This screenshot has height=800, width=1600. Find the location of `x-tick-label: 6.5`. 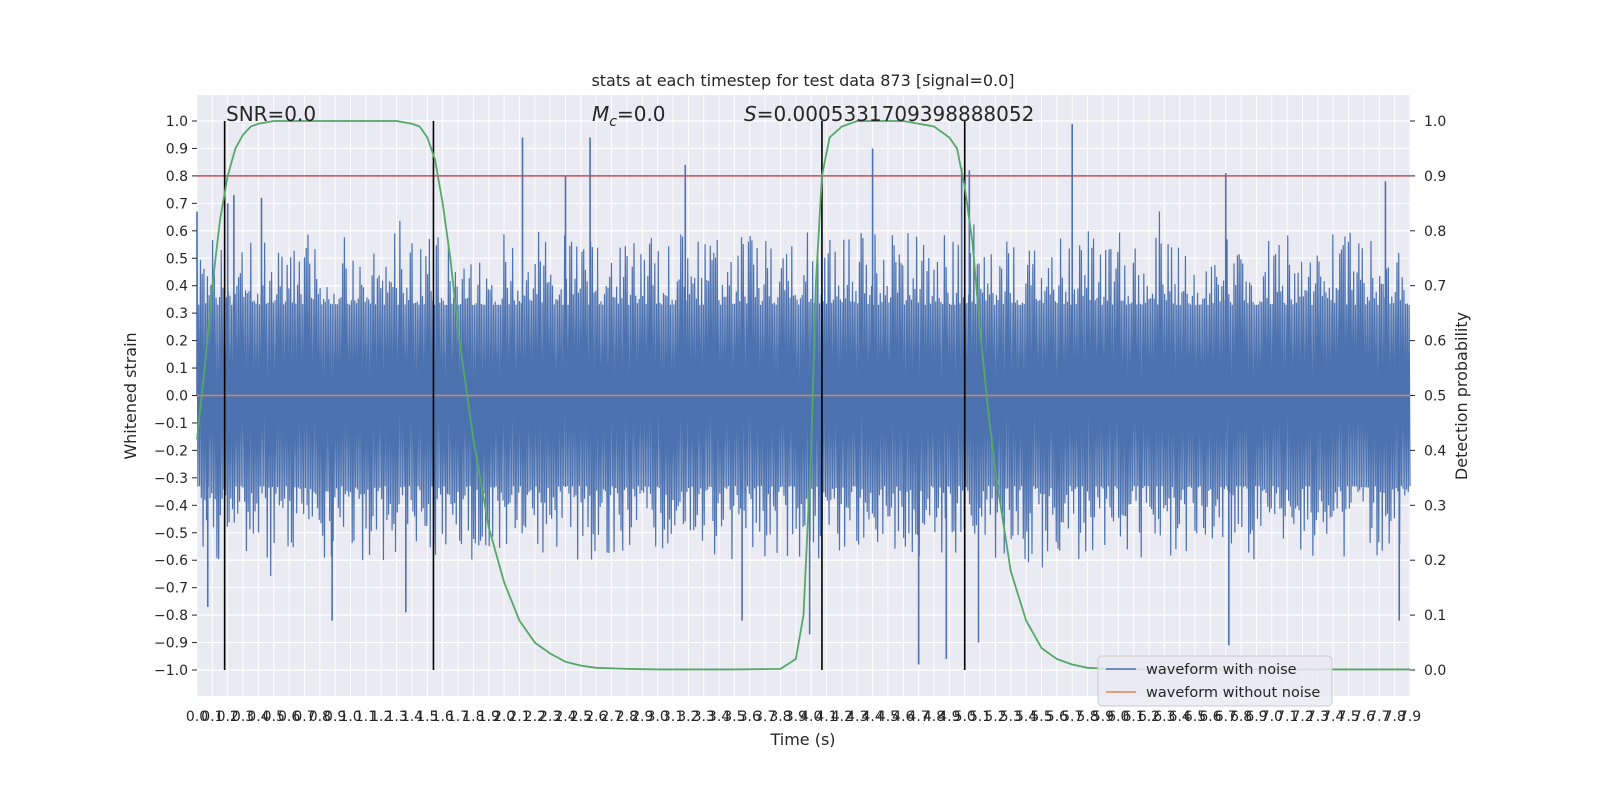

x-tick-label: 6.5 is located at coordinates (1195, 717).